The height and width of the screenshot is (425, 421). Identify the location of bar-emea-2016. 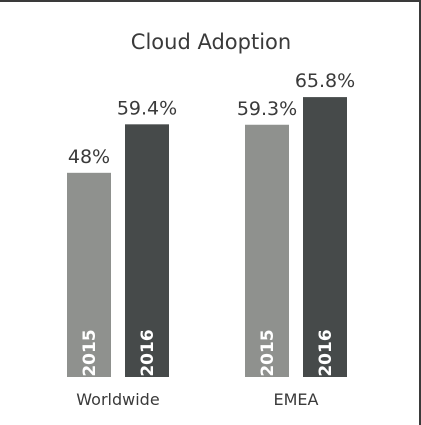
(325, 237).